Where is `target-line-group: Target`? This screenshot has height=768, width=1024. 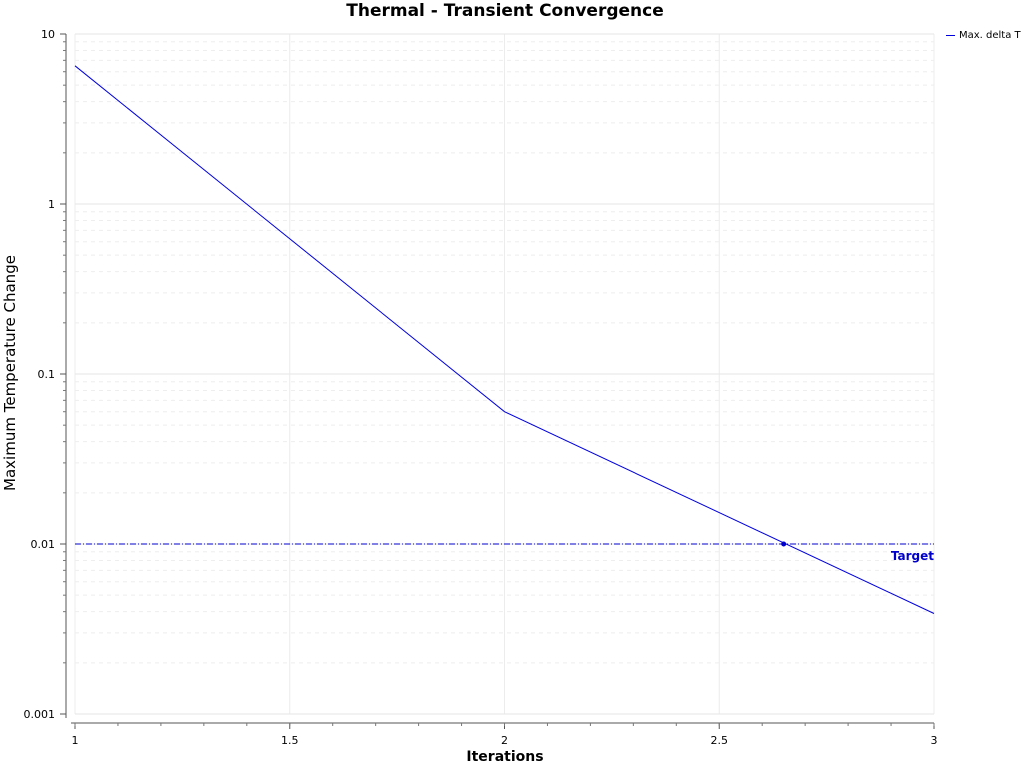
target-line-group: Target is located at coordinates (504, 552).